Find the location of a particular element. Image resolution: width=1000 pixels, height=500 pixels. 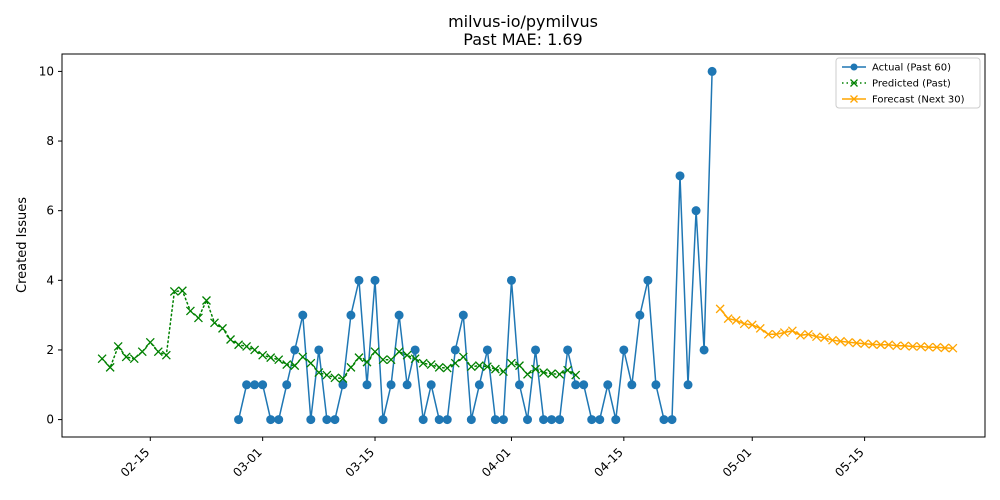

y-tick-label: 0 is located at coordinates (50, 420).